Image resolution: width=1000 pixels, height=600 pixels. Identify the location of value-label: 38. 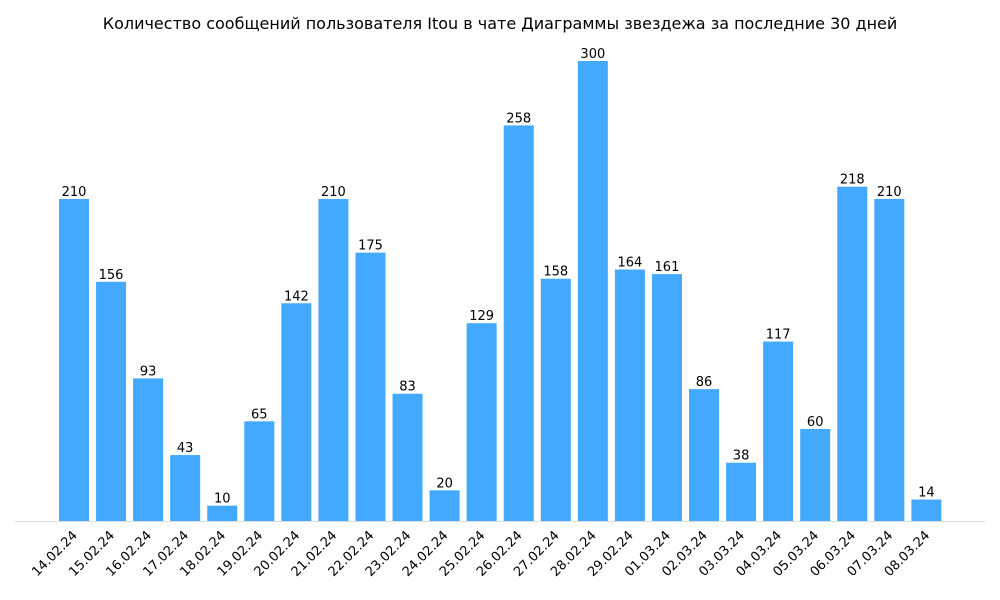
(741, 456).